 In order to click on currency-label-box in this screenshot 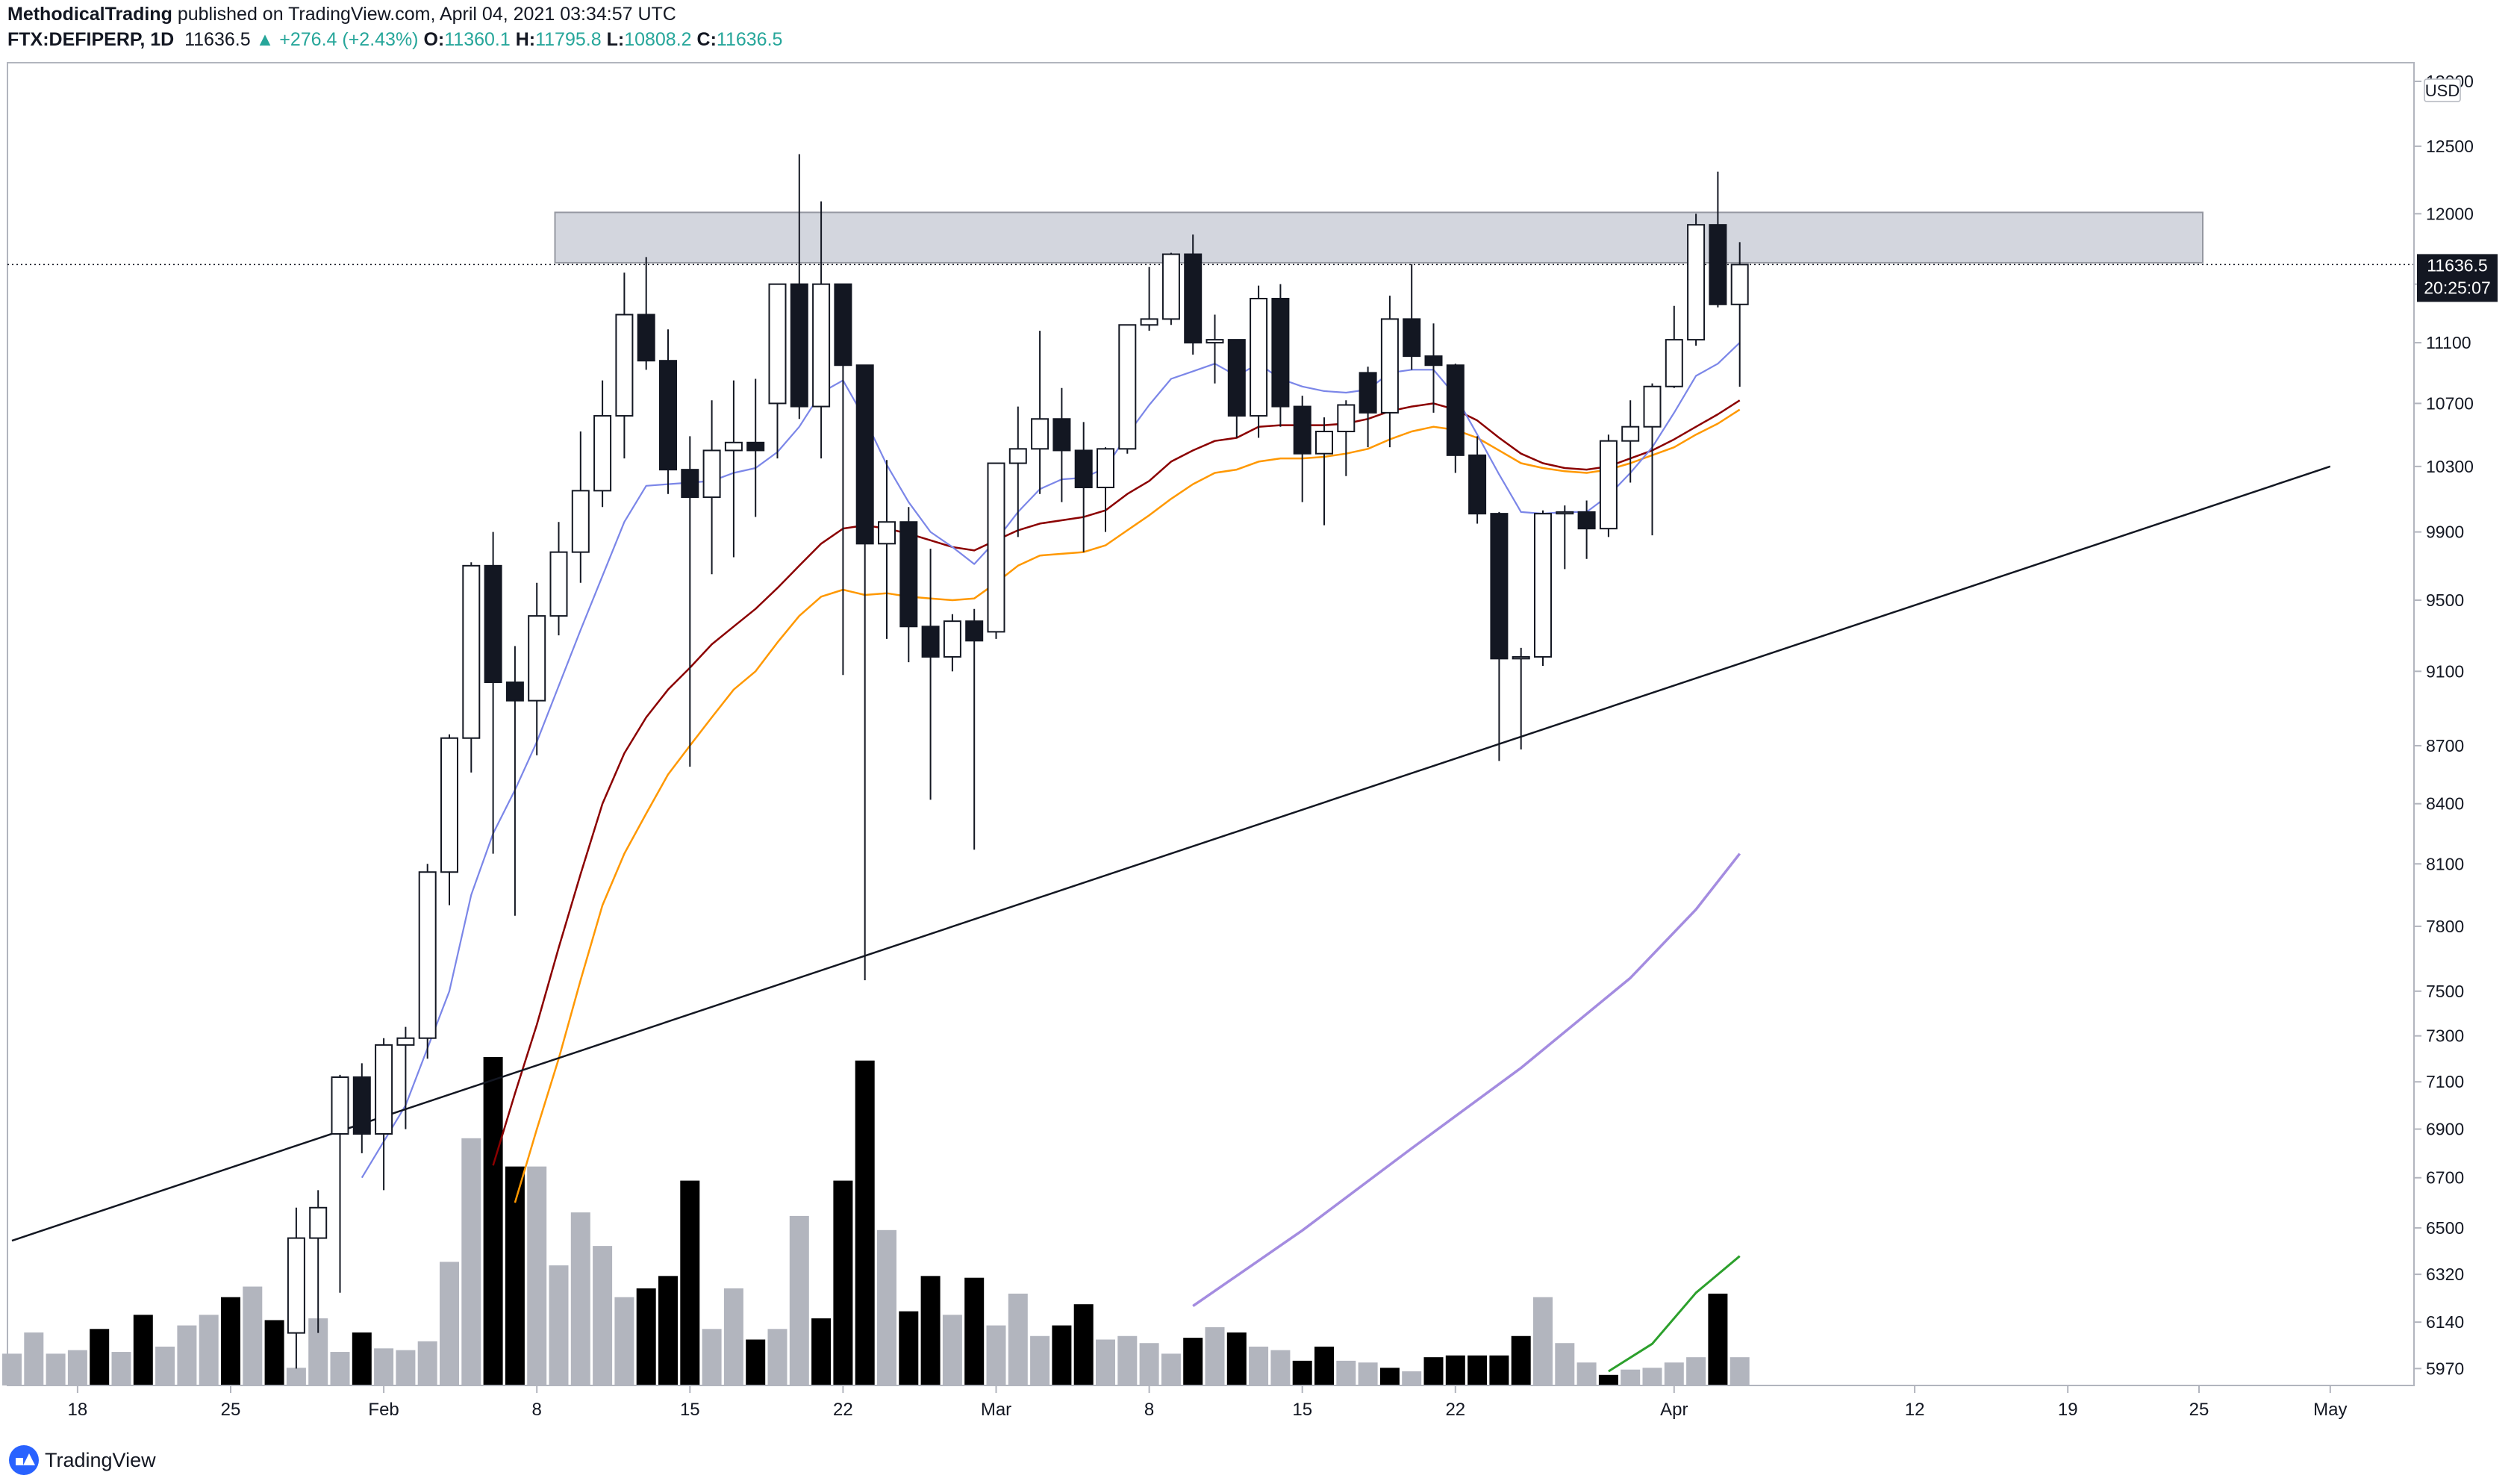, I will do `click(2442, 90)`.